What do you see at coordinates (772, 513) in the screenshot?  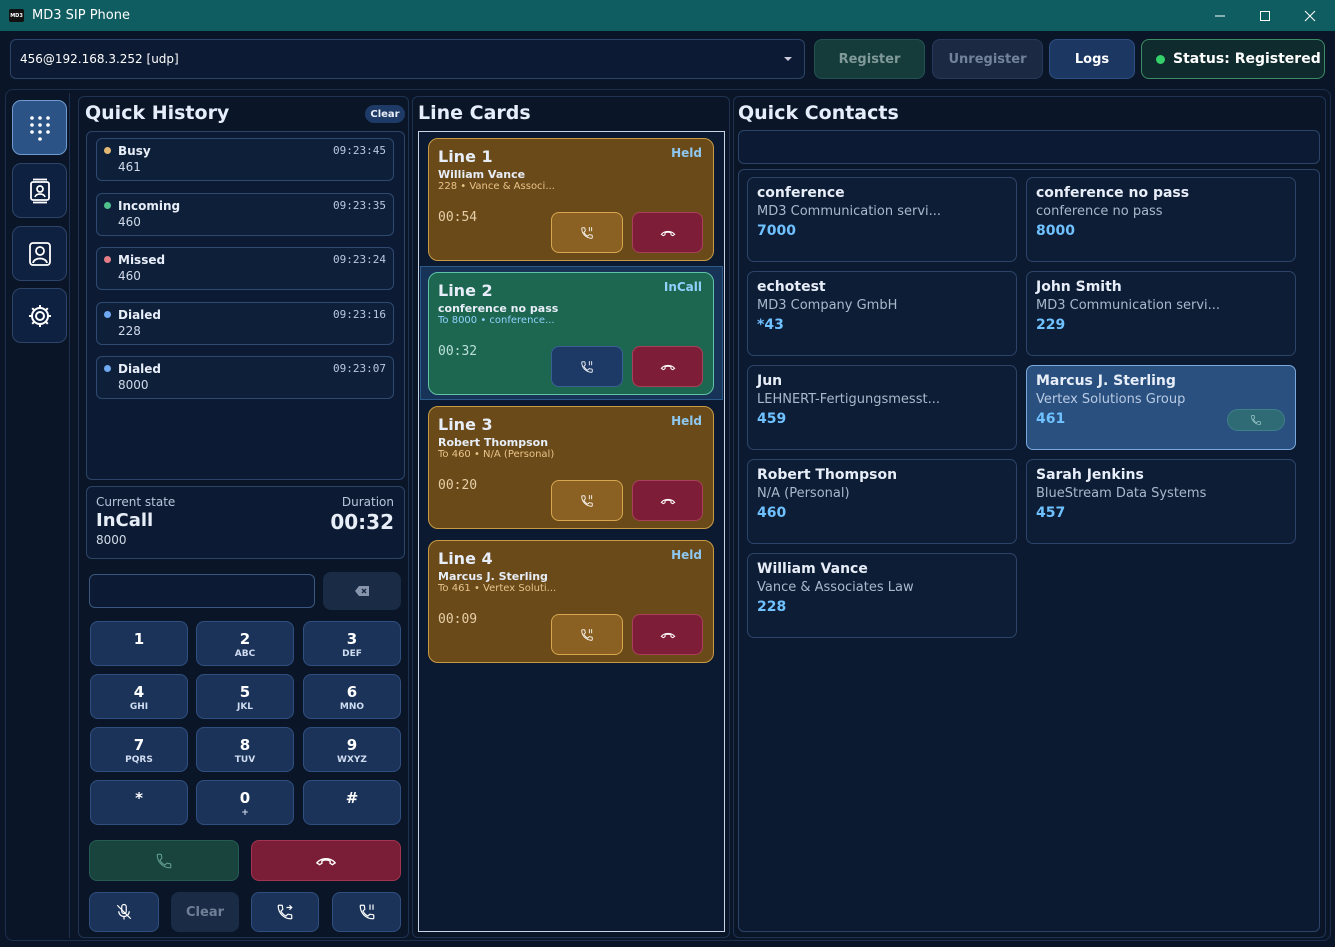 I see `contact-number: 460` at bounding box center [772, 513].